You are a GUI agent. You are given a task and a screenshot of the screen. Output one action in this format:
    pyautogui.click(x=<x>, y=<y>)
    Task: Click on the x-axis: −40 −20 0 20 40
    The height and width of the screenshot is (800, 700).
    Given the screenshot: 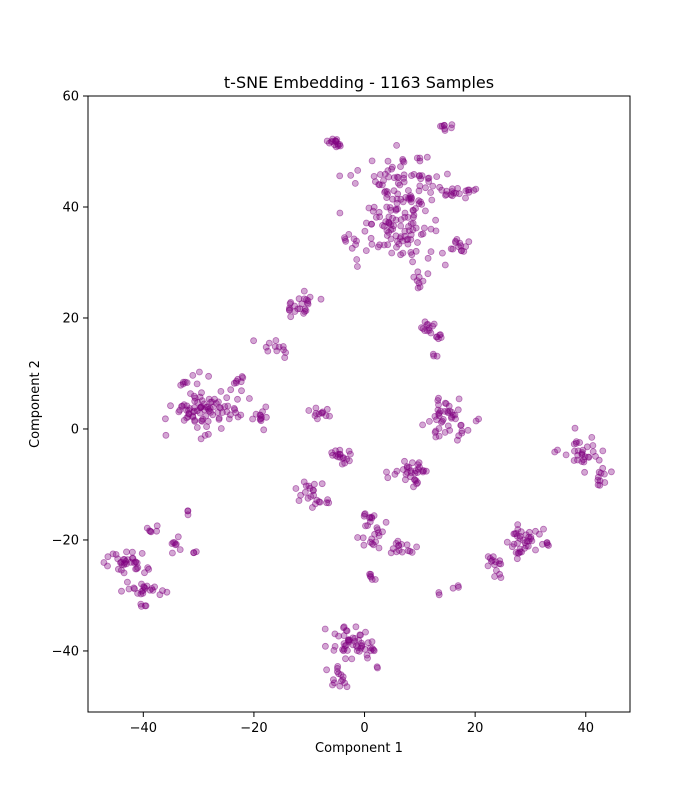 What is the action you would take?
    pyautogui.click(x=362, y=724)
    